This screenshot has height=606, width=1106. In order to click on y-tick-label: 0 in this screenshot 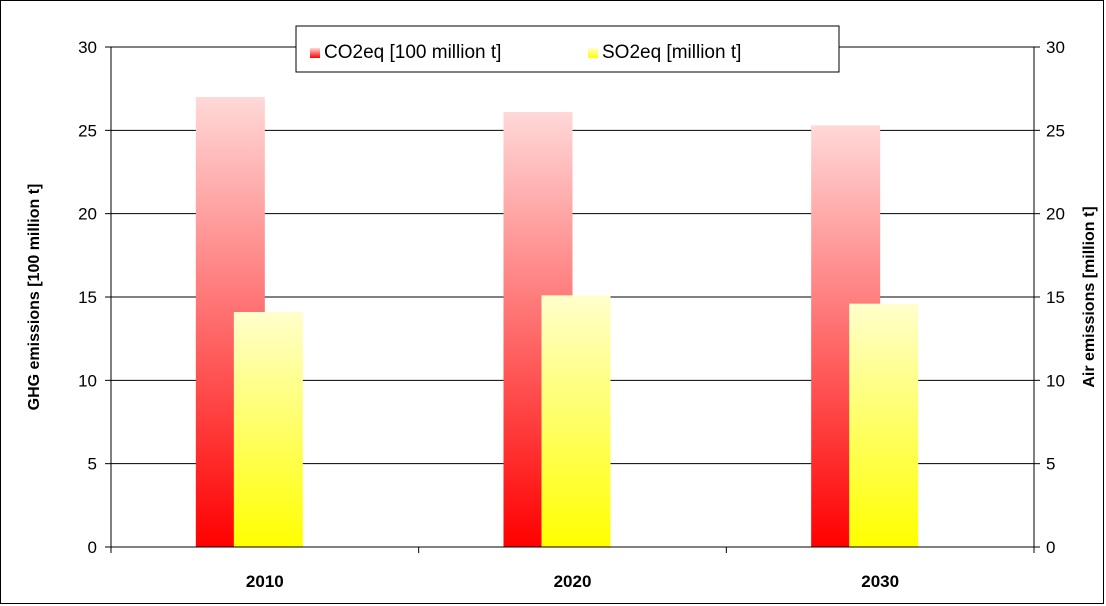, I will do `click(92, 547)`.